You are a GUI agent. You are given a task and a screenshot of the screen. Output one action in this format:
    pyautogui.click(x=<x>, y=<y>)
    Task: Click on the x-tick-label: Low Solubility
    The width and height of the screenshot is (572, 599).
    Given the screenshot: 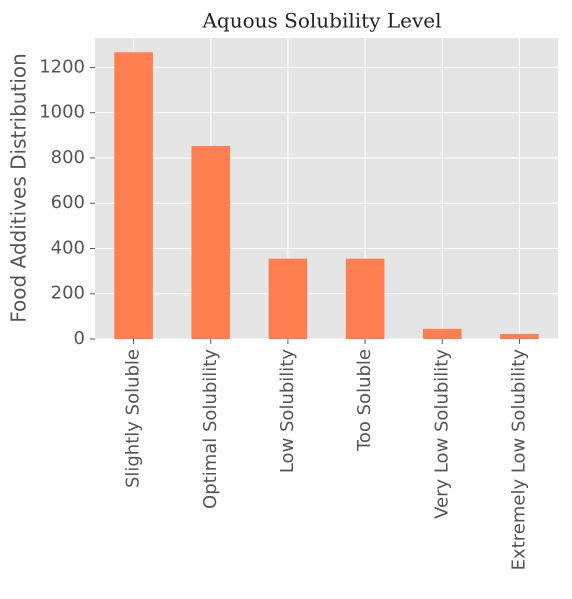 What is the action you would take?
    pyautogui.click(x=287, y=411)
    